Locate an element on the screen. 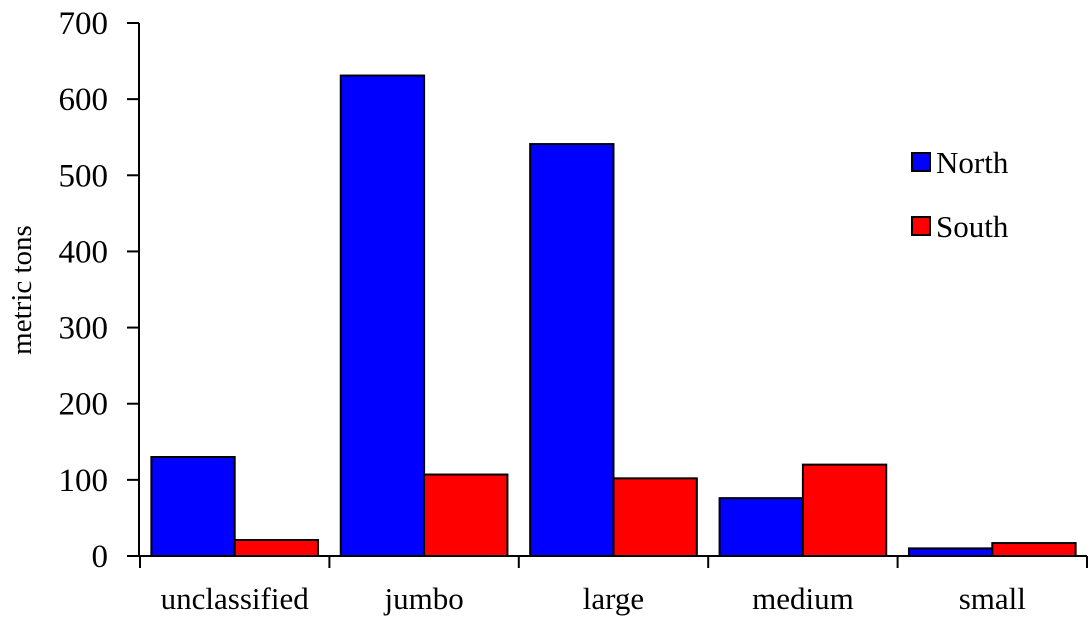  x-axis-labels: unclassified jumbo large medium small is located at coordinates (593, 598).